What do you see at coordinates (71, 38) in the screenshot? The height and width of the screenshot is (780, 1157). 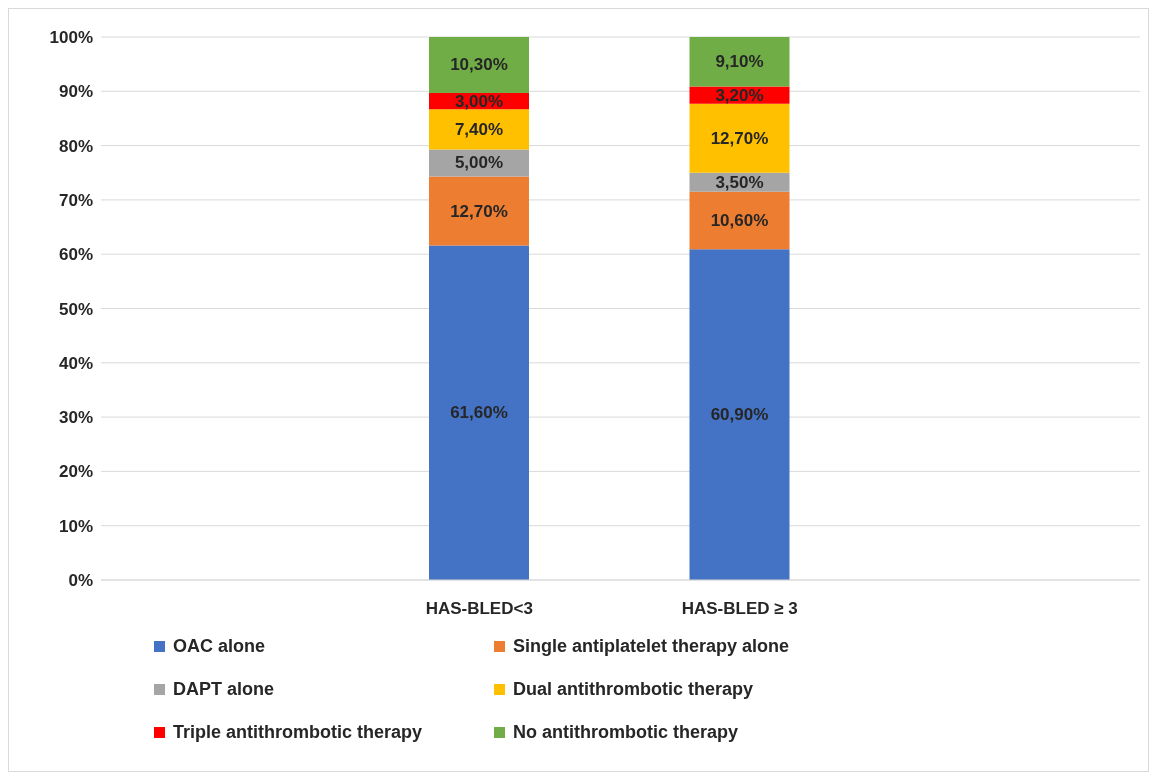 I see `y-tick-label: 100%` at bounding box center [71, 38].